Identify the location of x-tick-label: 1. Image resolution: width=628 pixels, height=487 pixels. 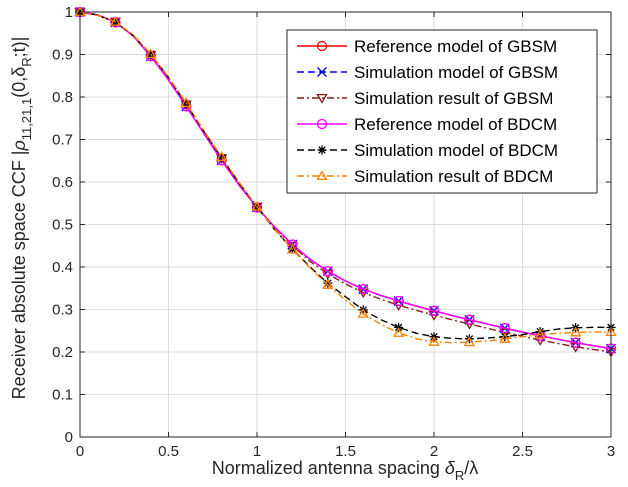
(257, 451).